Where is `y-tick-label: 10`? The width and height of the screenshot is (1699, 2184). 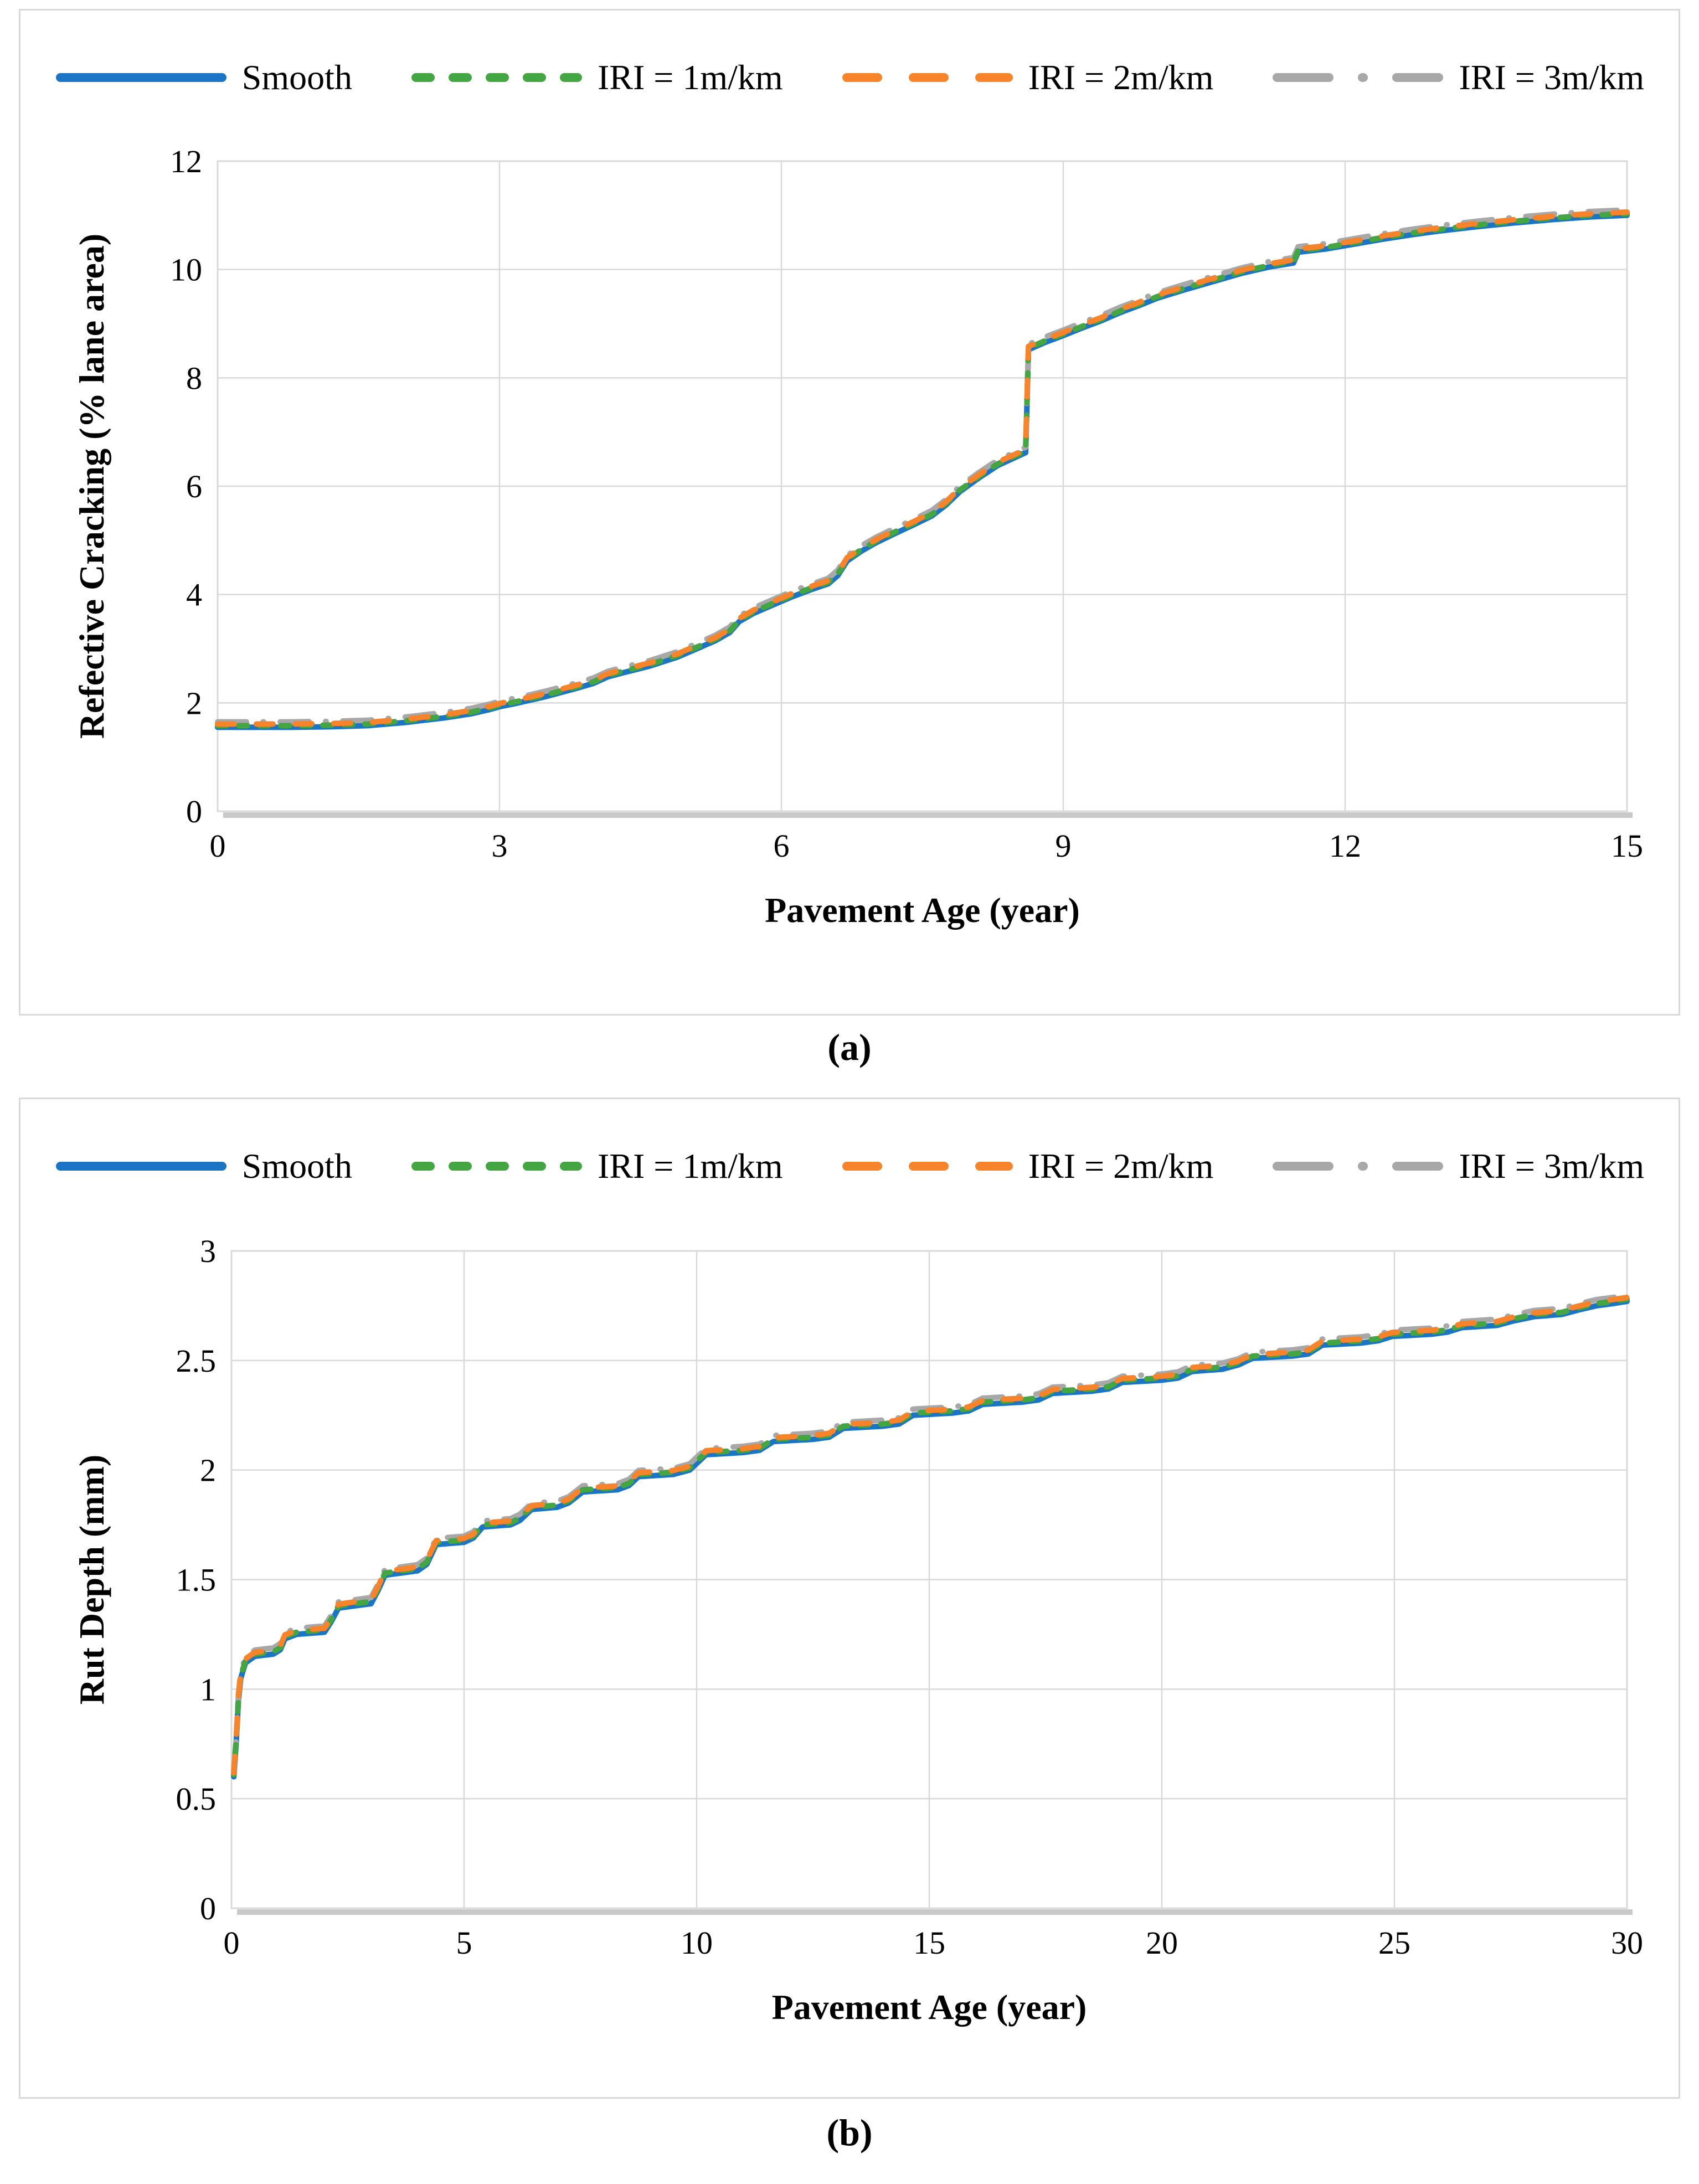 y-tick-label: 10 is located at coordinates (186, 270).